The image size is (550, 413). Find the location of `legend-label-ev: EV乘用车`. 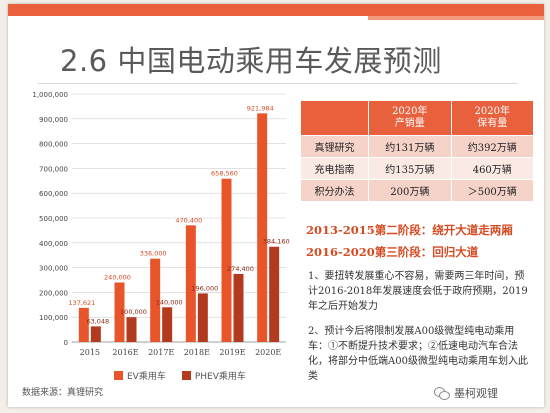

legend-label-ev: EV乘用车 is located at coordinates (146, 377).